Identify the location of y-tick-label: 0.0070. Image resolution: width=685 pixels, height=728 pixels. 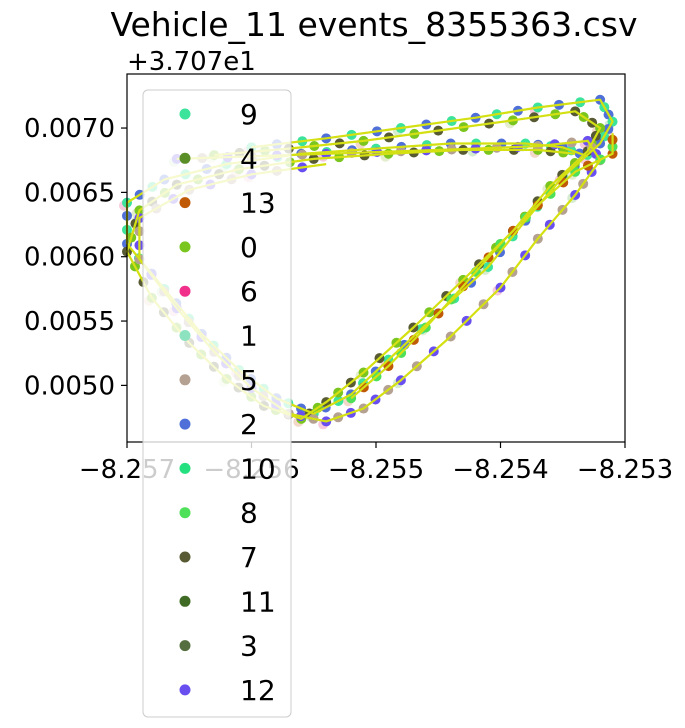
(69, 129).